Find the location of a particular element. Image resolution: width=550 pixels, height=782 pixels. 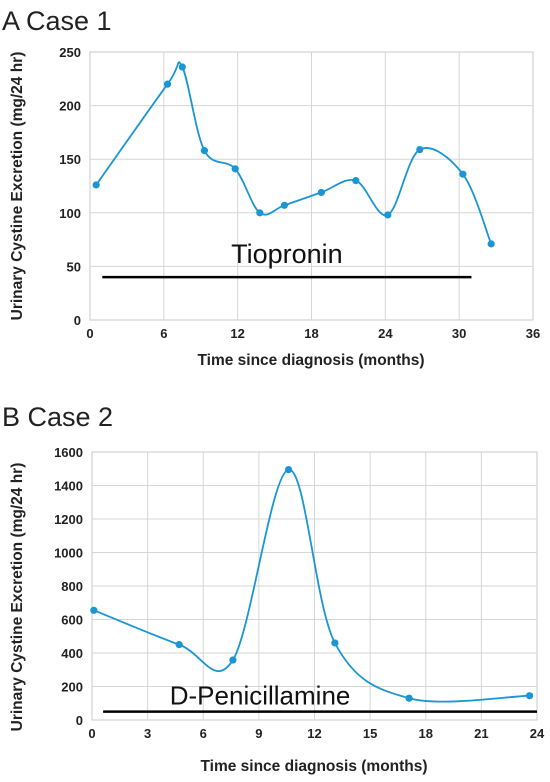

treatment-label: Tiopronin is located at coordinates (287, 254).